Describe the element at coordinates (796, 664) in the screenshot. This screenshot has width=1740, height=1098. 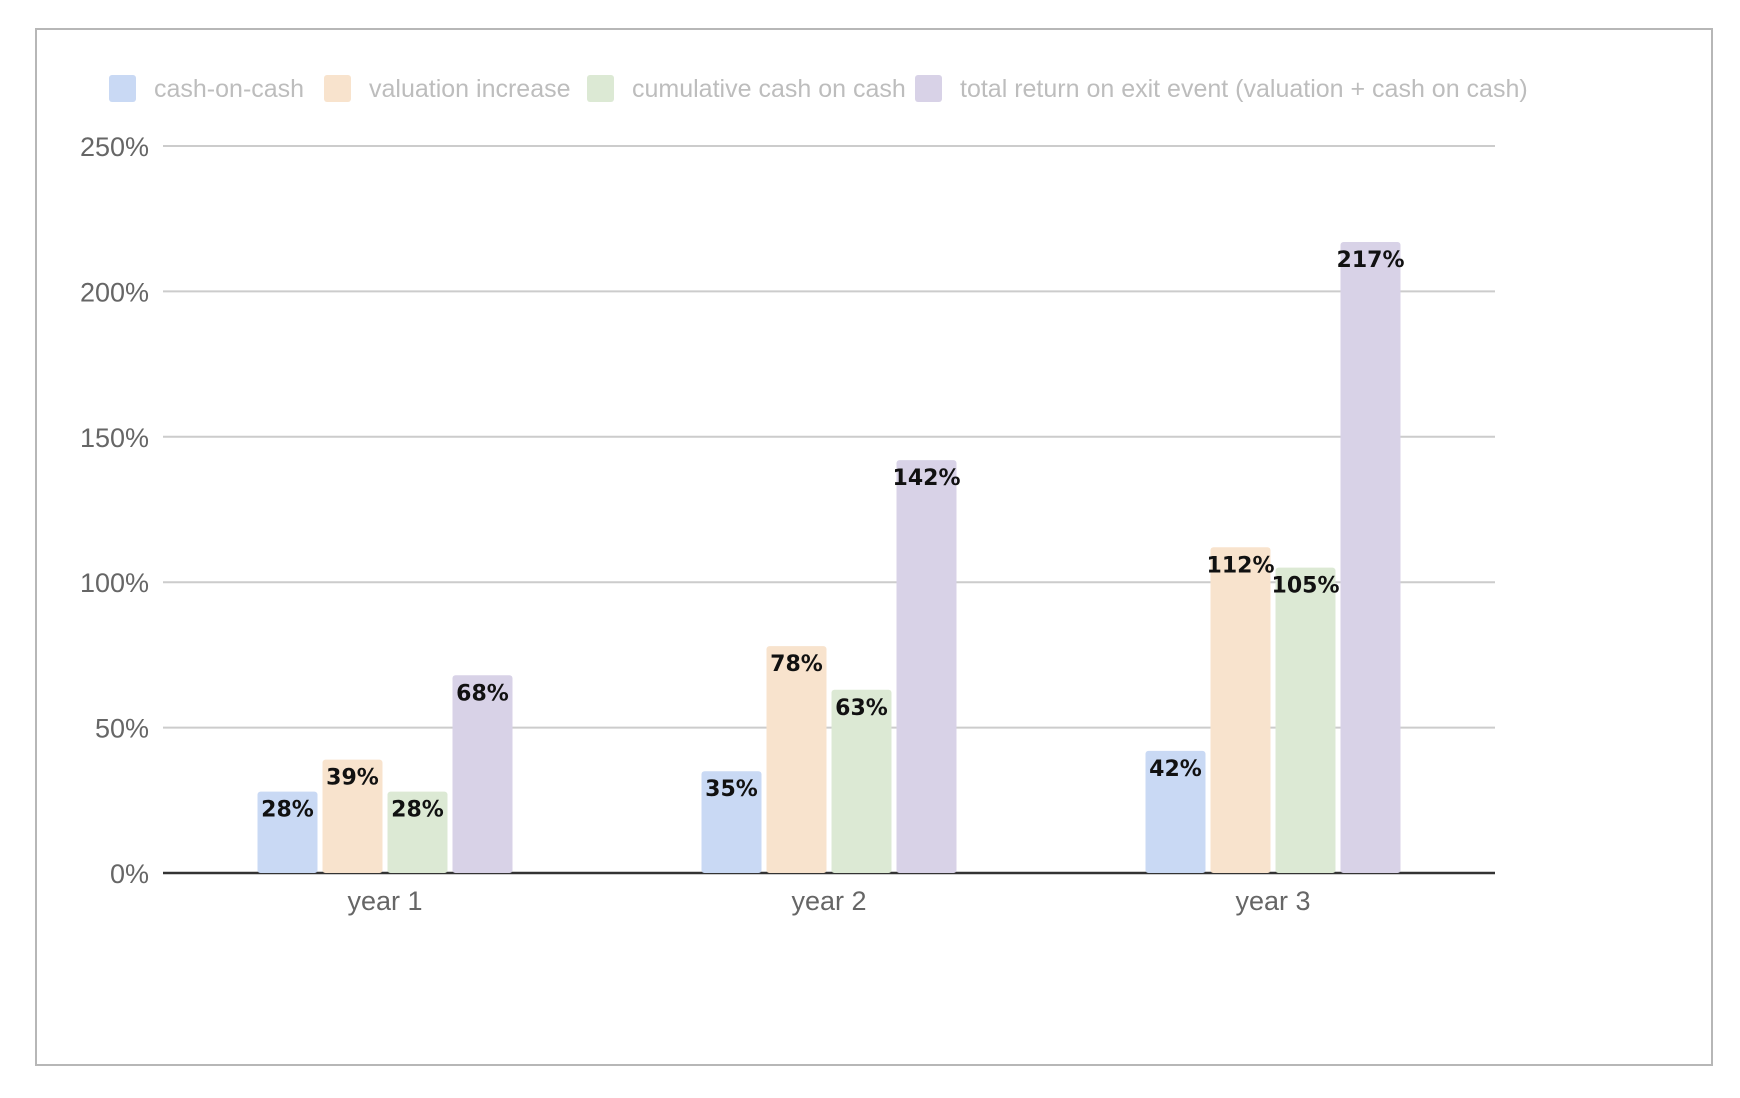
I see `data-label-valuation-increase-year-2: 78%` at that location.